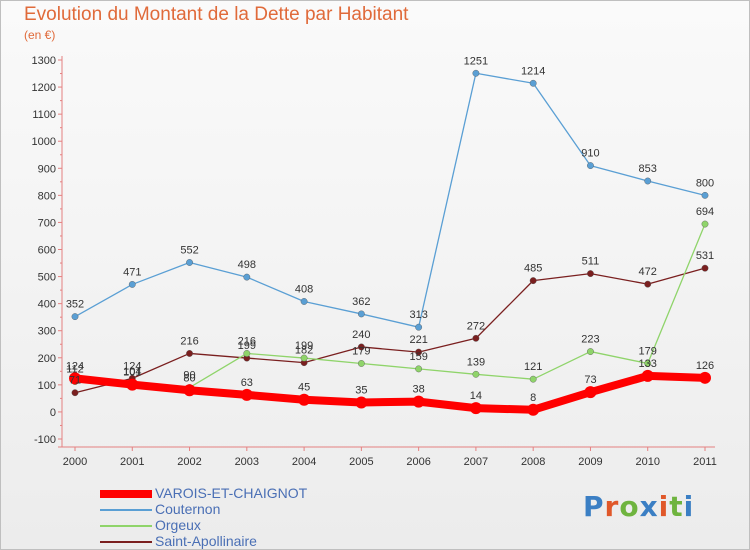  What do you see at coordinates (47, 359) in the screenshot?
I see `y-tick-label: 200` at bounding box center [47, 359].